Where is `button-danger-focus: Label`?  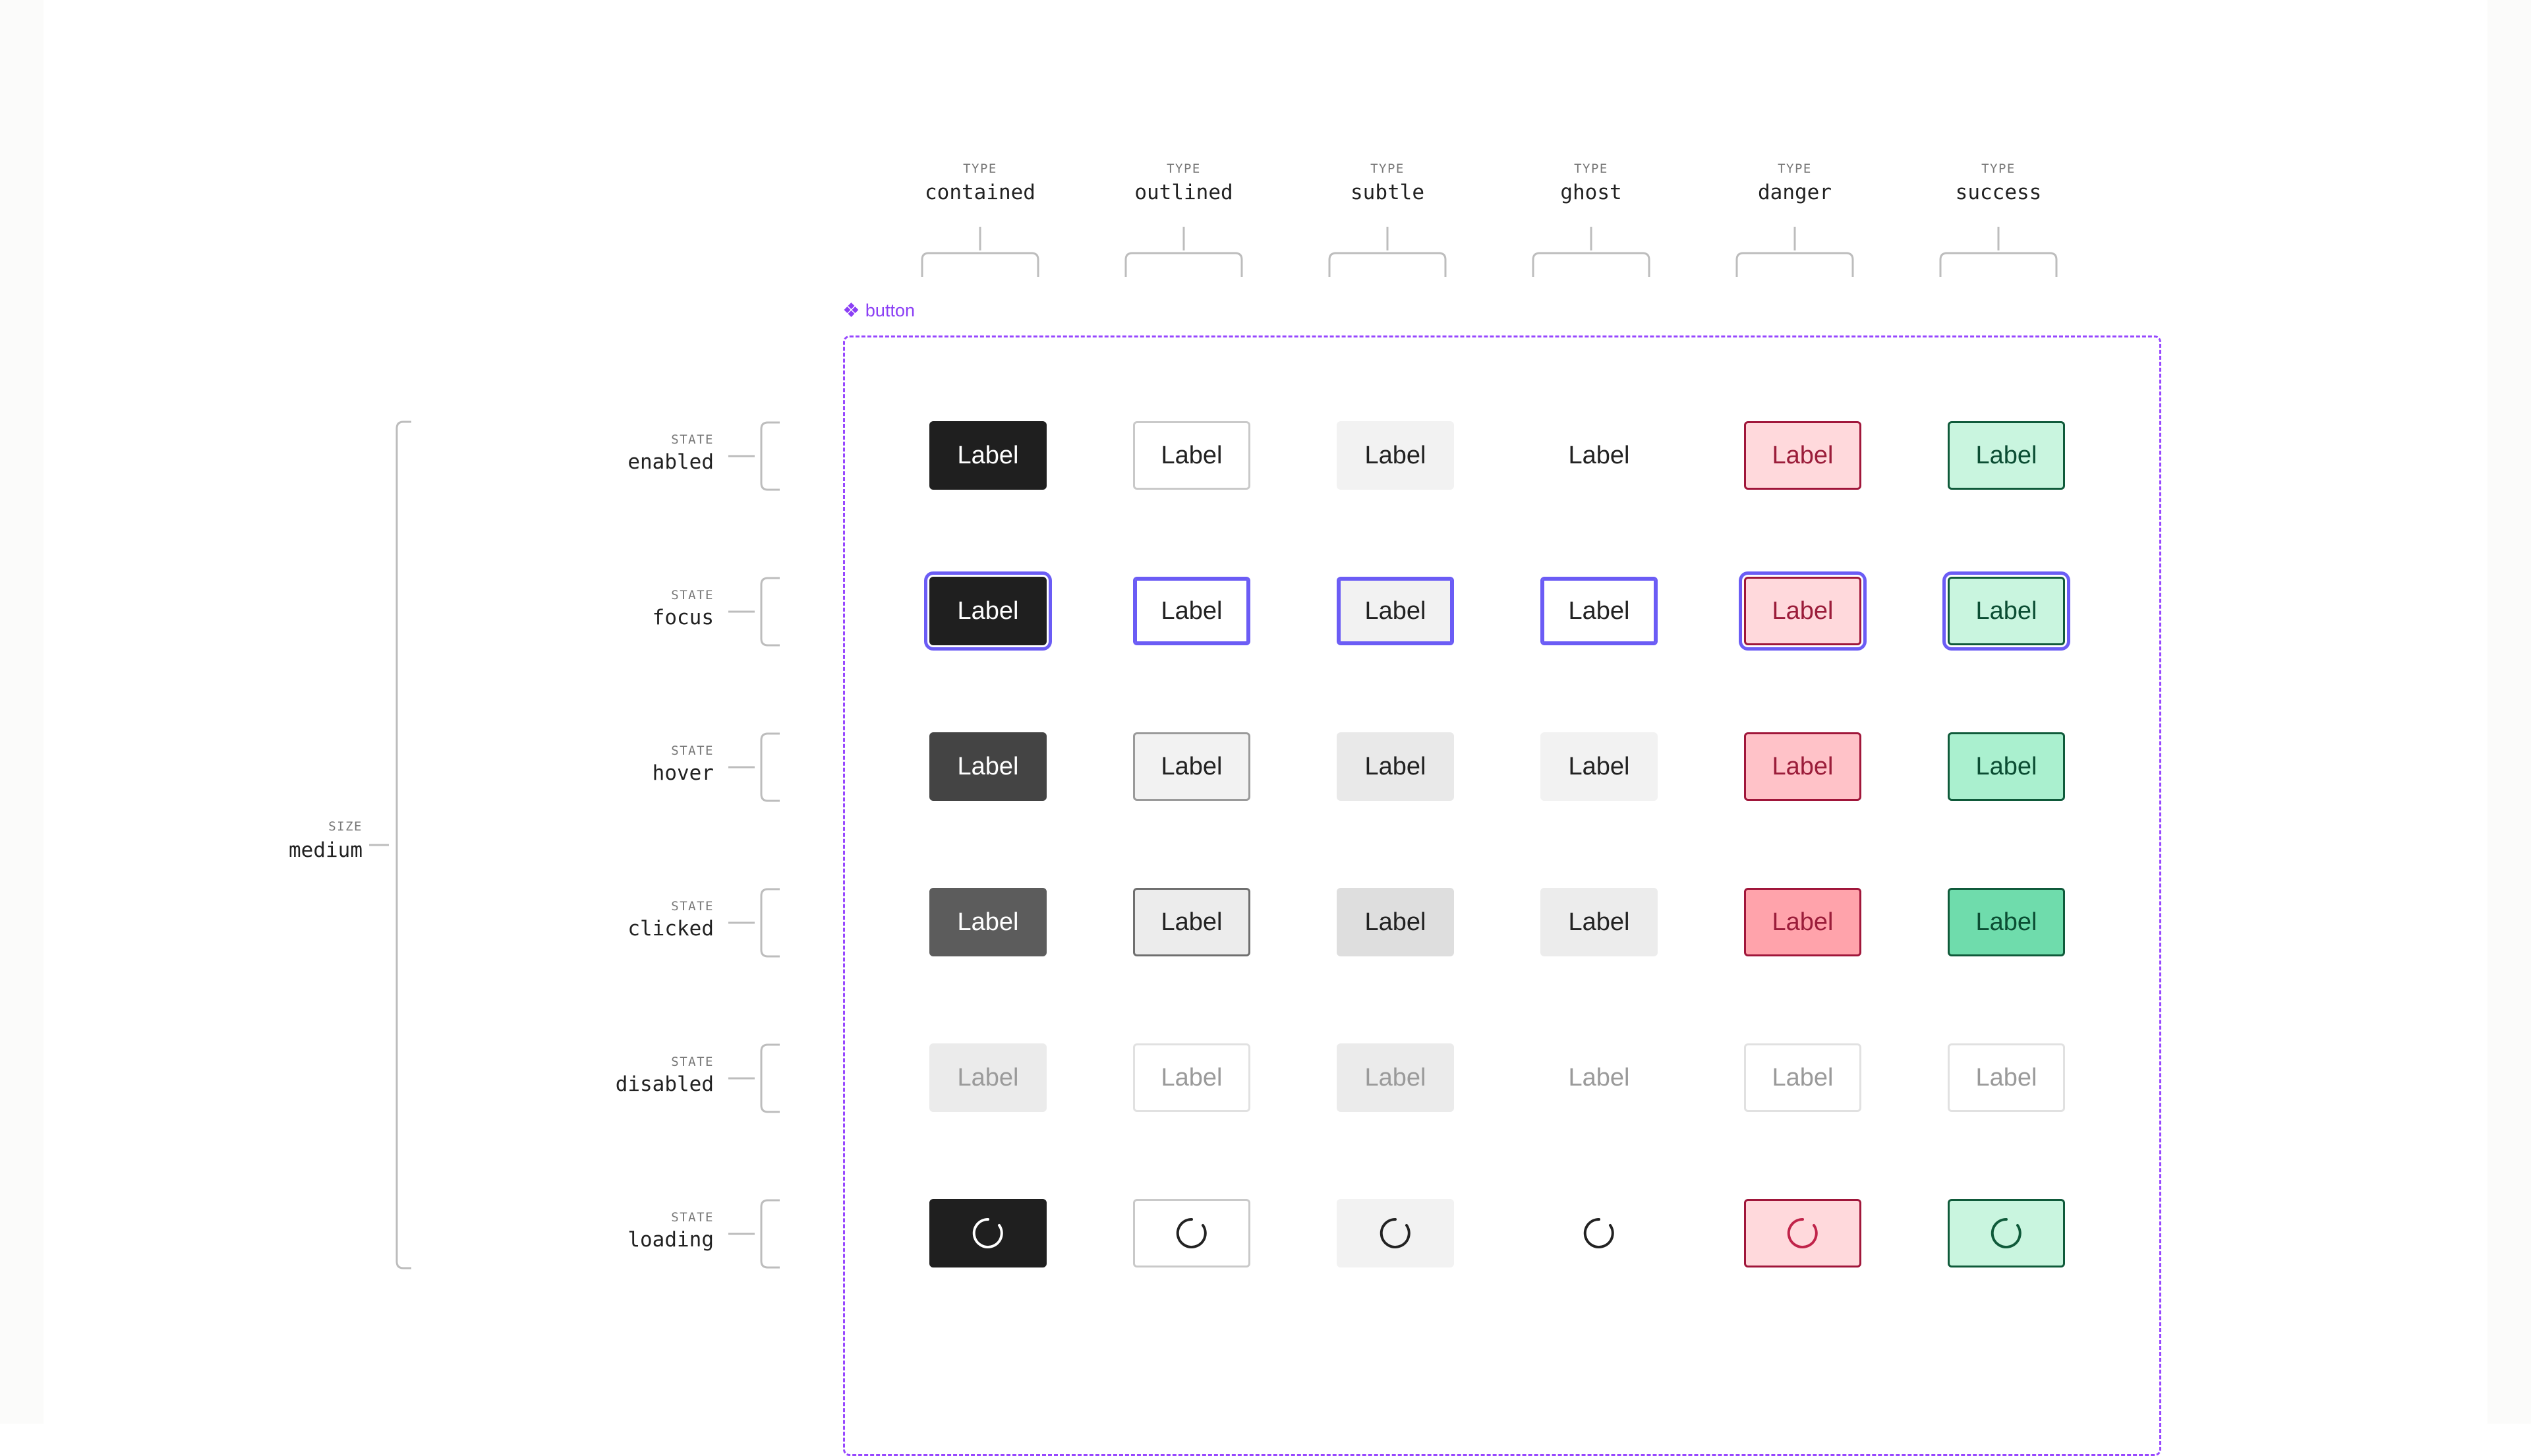 button-danger-focus: Label is located at coordinates (1802, 611).